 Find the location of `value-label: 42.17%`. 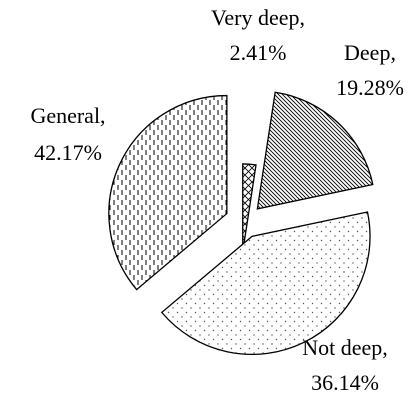

value-label: 42.17% is located at coordinates (68, 152).